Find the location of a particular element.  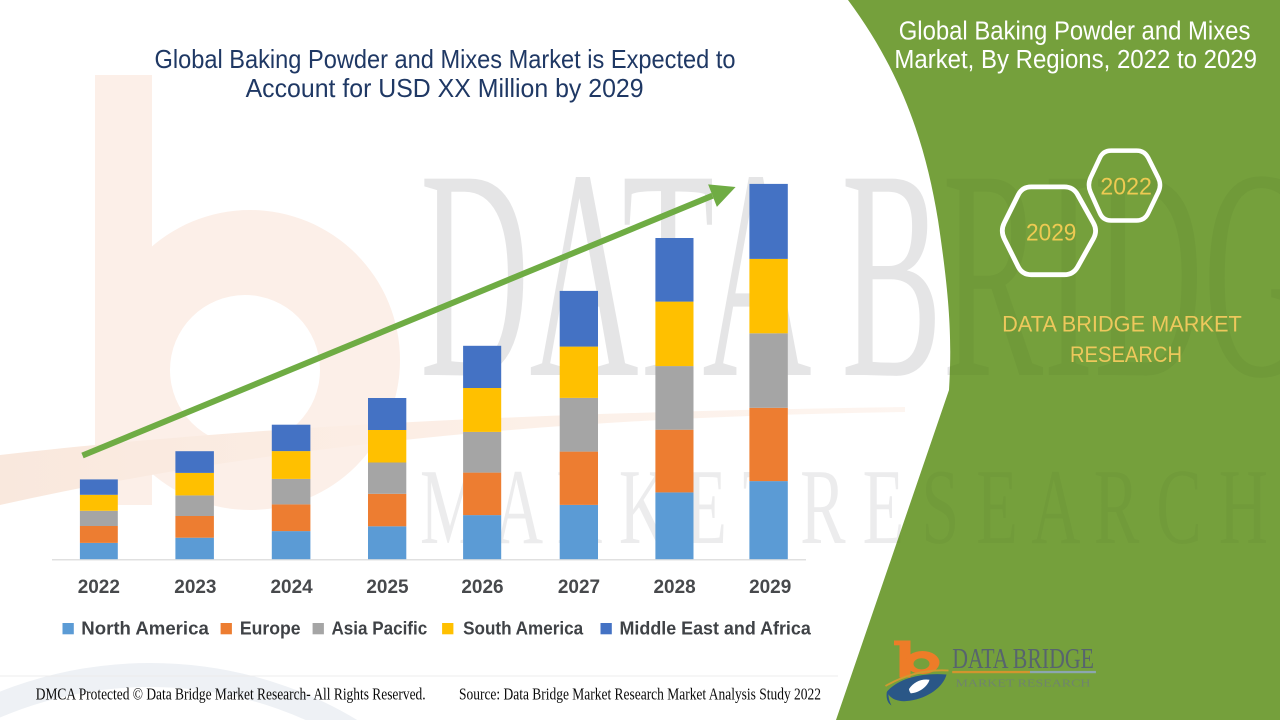

svg-text: Middle East and Africa is located at coordinates (716, 629).